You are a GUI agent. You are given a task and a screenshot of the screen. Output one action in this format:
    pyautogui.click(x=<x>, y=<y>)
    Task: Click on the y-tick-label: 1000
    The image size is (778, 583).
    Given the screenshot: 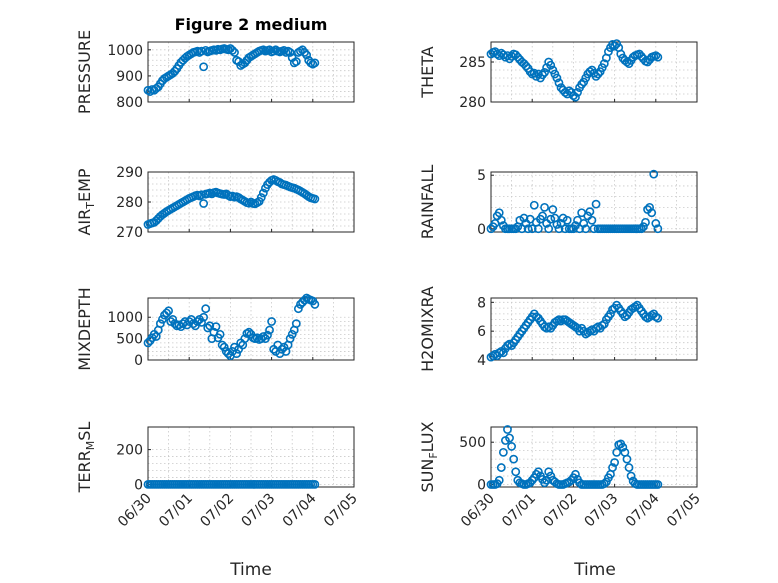 What is the action you would take?
    pyautogui.click(x=125, y=51)
    